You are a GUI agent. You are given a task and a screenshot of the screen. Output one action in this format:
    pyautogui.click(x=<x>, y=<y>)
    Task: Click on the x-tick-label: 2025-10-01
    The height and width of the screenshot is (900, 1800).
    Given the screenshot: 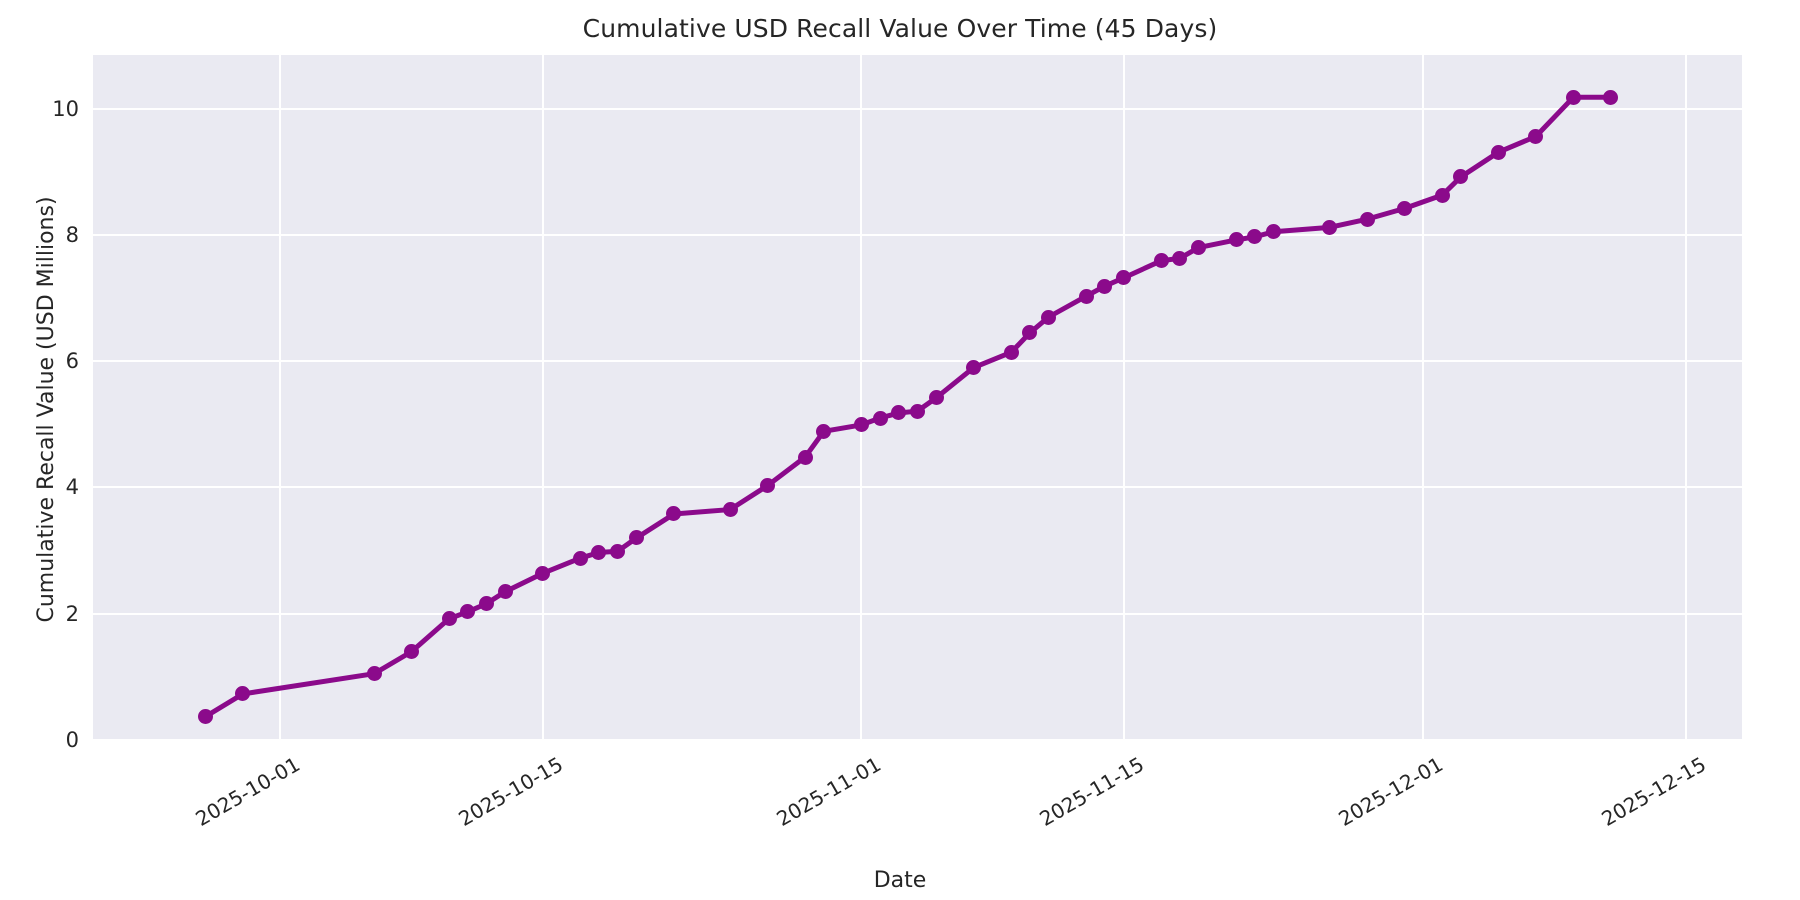 What is the action you would take?
    pyautogui.click(x=248, y=791)
    